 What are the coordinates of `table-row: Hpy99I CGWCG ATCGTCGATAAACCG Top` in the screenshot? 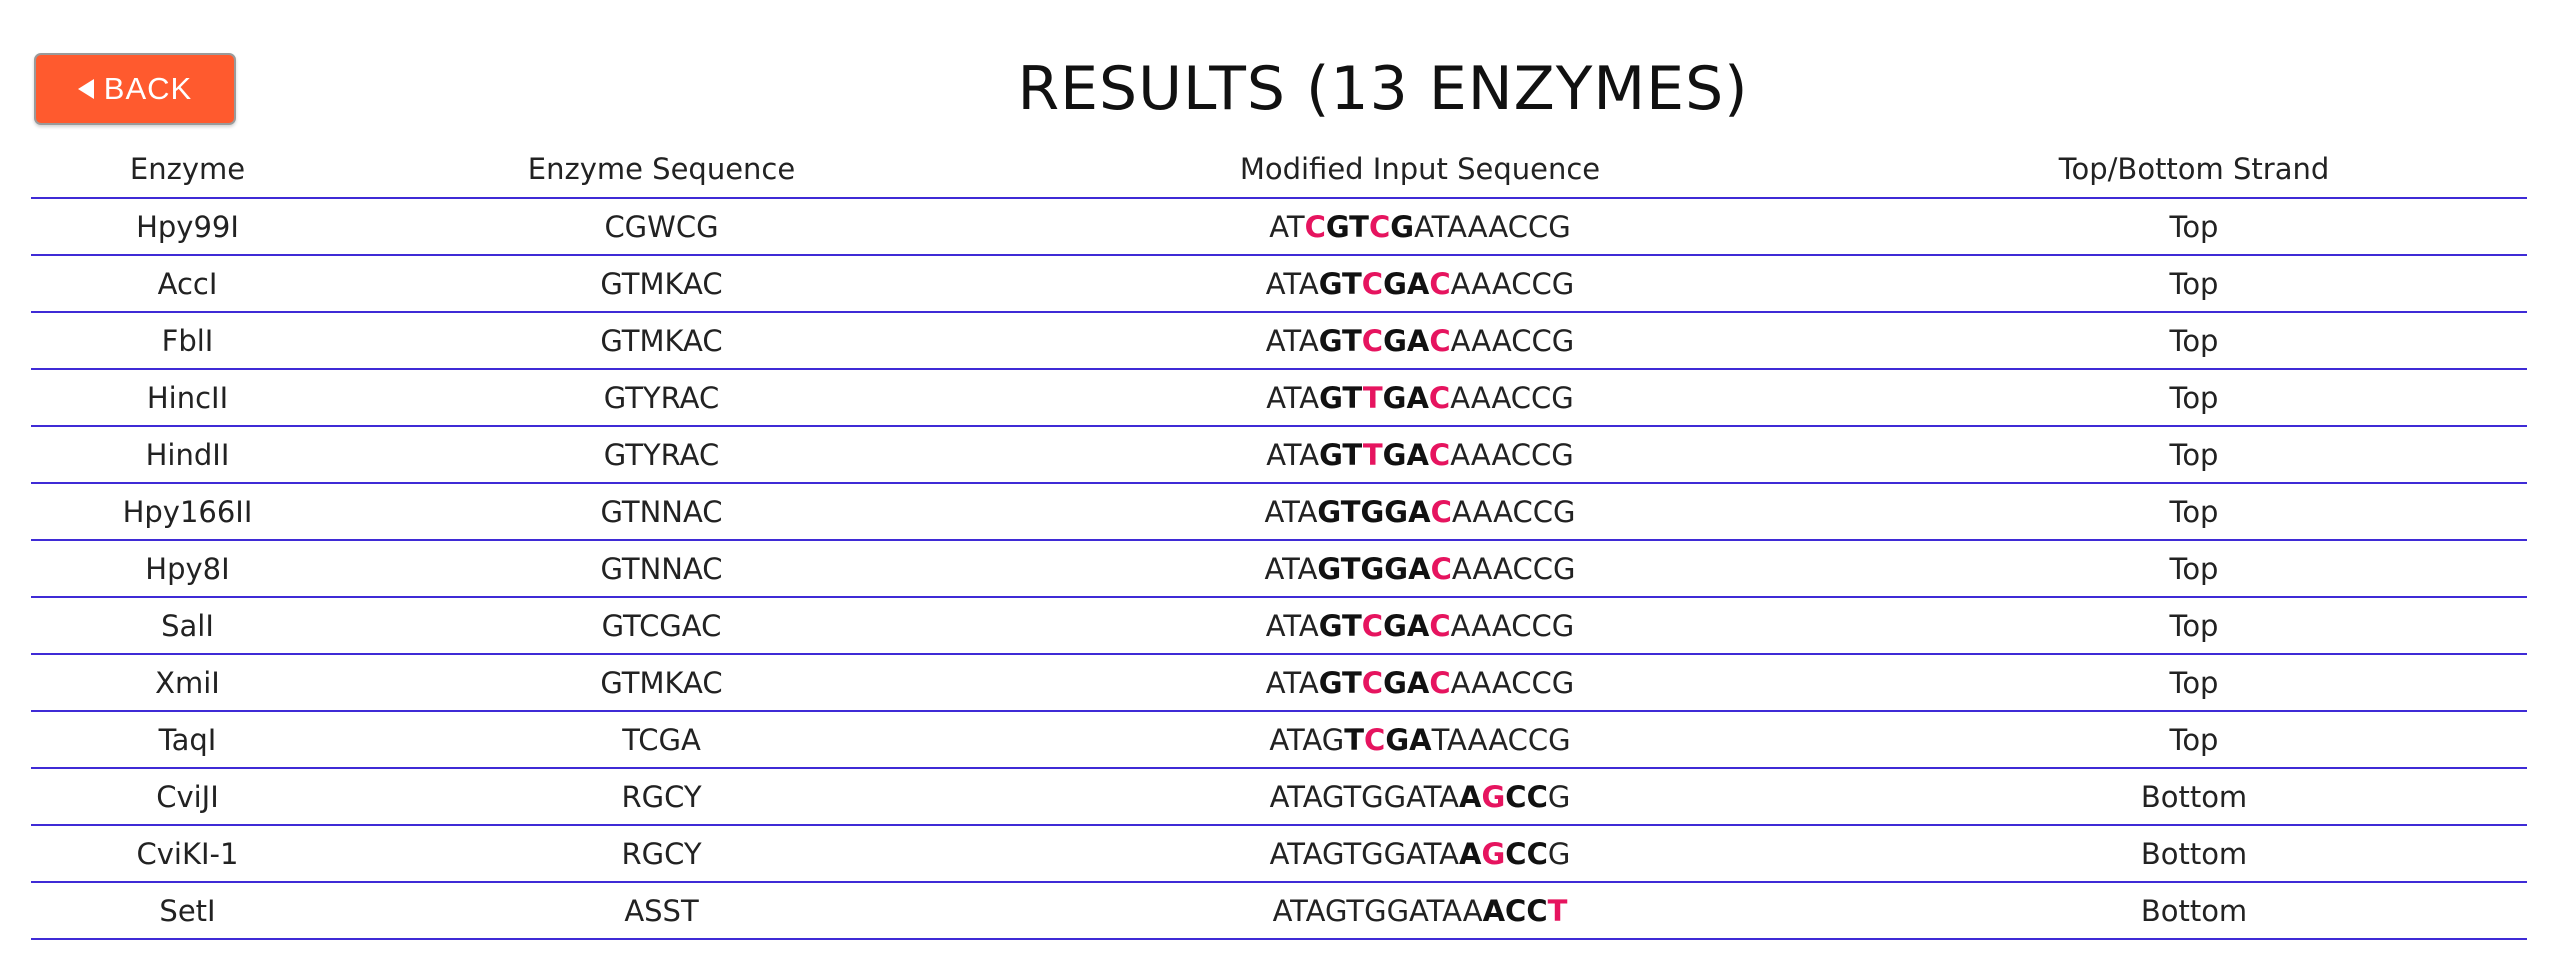 It's located at (1279, 227).